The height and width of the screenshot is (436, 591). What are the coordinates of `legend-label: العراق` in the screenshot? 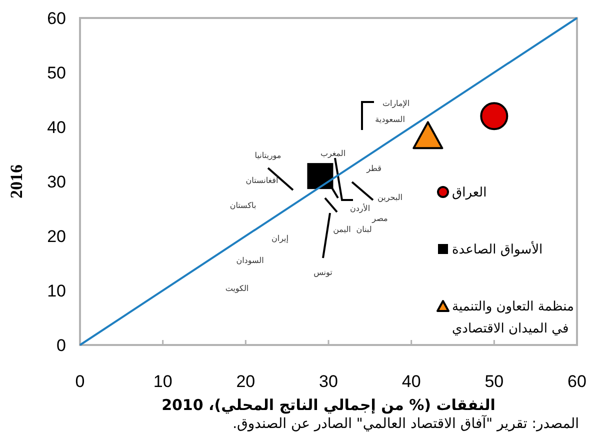 It's located at (469, 193).